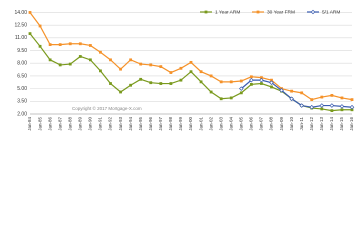 This screenshot has height=240, width=358. I want to click on copyright: Copyright © 2017 Mortgage-X.com, so click(107, 108).